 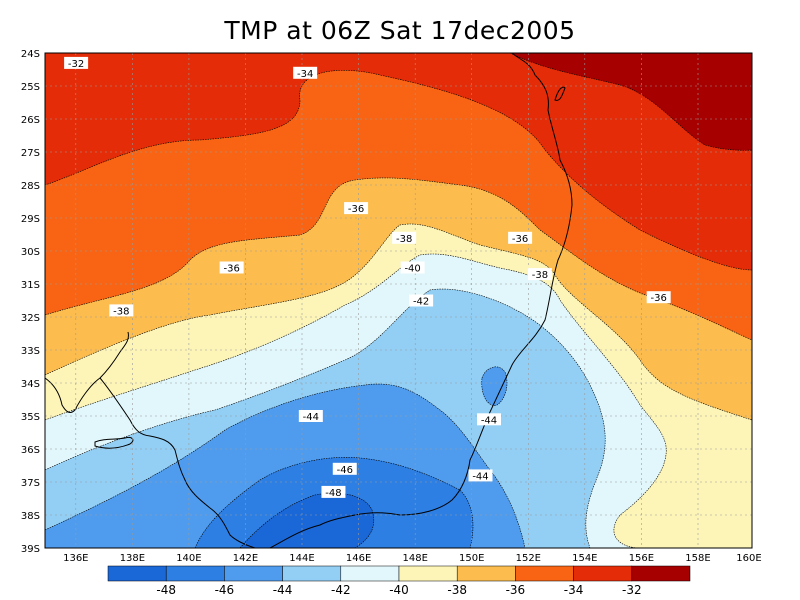 I want to click on lat-tick-label: 39S, so click(x=30, y=549).